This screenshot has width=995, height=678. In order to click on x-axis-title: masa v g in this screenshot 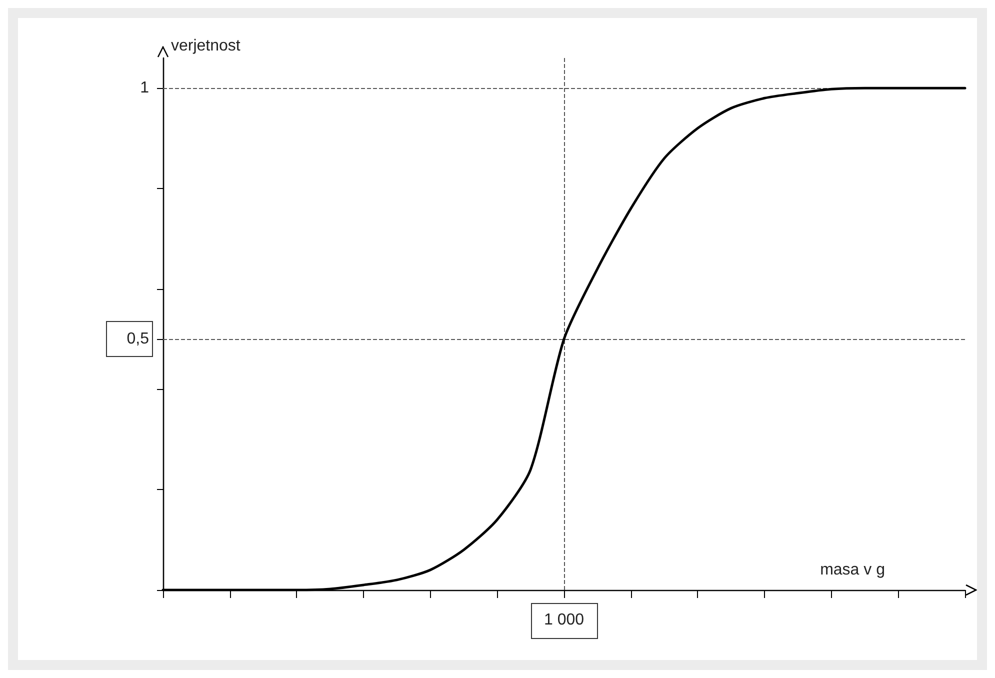, I will do `click(852, 570)`.